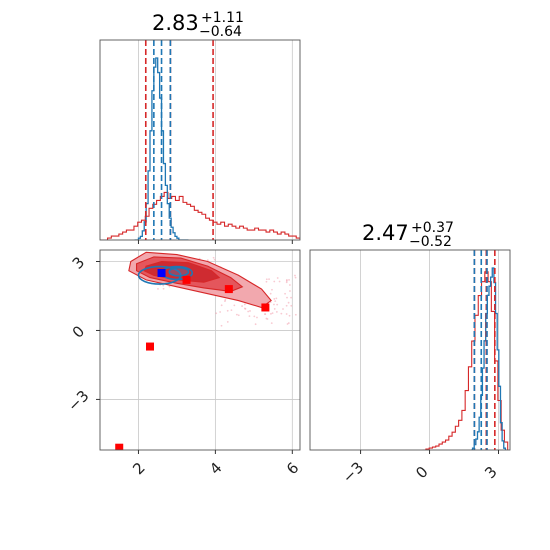 The image size is (550, 550). Describe the element at coordinates (222, 18) in the screenshot. I see `title-param-1-plus: +1.11` at that location.